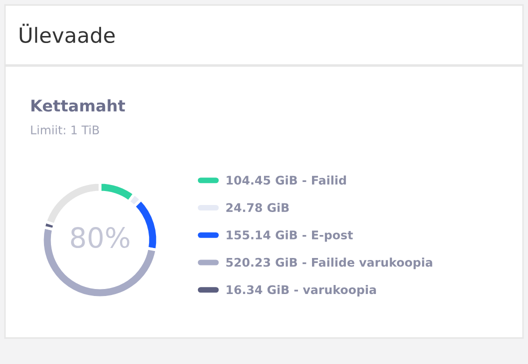 The height and width of the screenshot is (364, 528). Describe the element at coordinates (289, 236) in the screenshot. I see `legend-label: 155.14 GiB - E-post` at that location.